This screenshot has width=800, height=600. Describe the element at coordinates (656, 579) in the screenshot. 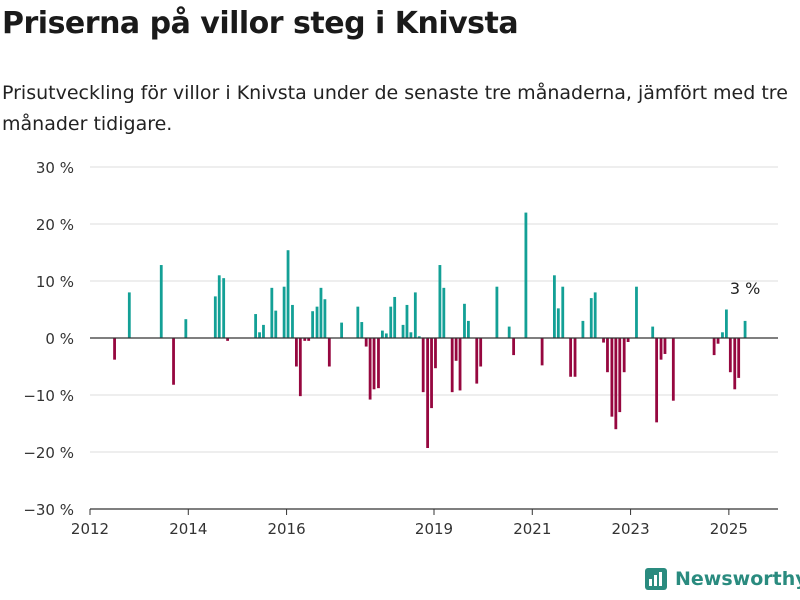

I see `newsworthy-logo-icon` at that location.